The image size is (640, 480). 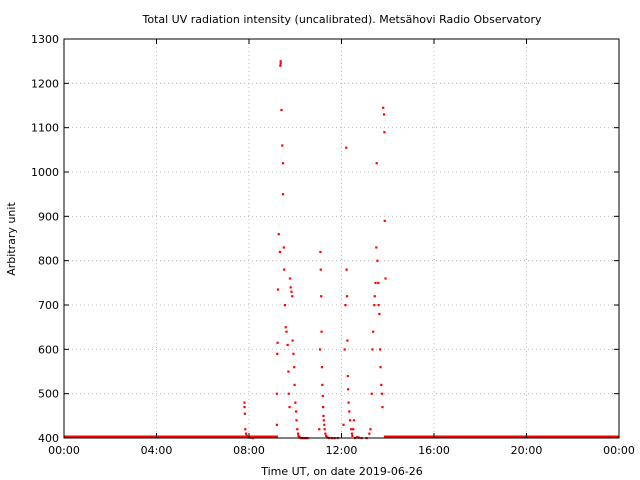 I want to click on x-tick-label: 04:00, so click(x=157, y=450).